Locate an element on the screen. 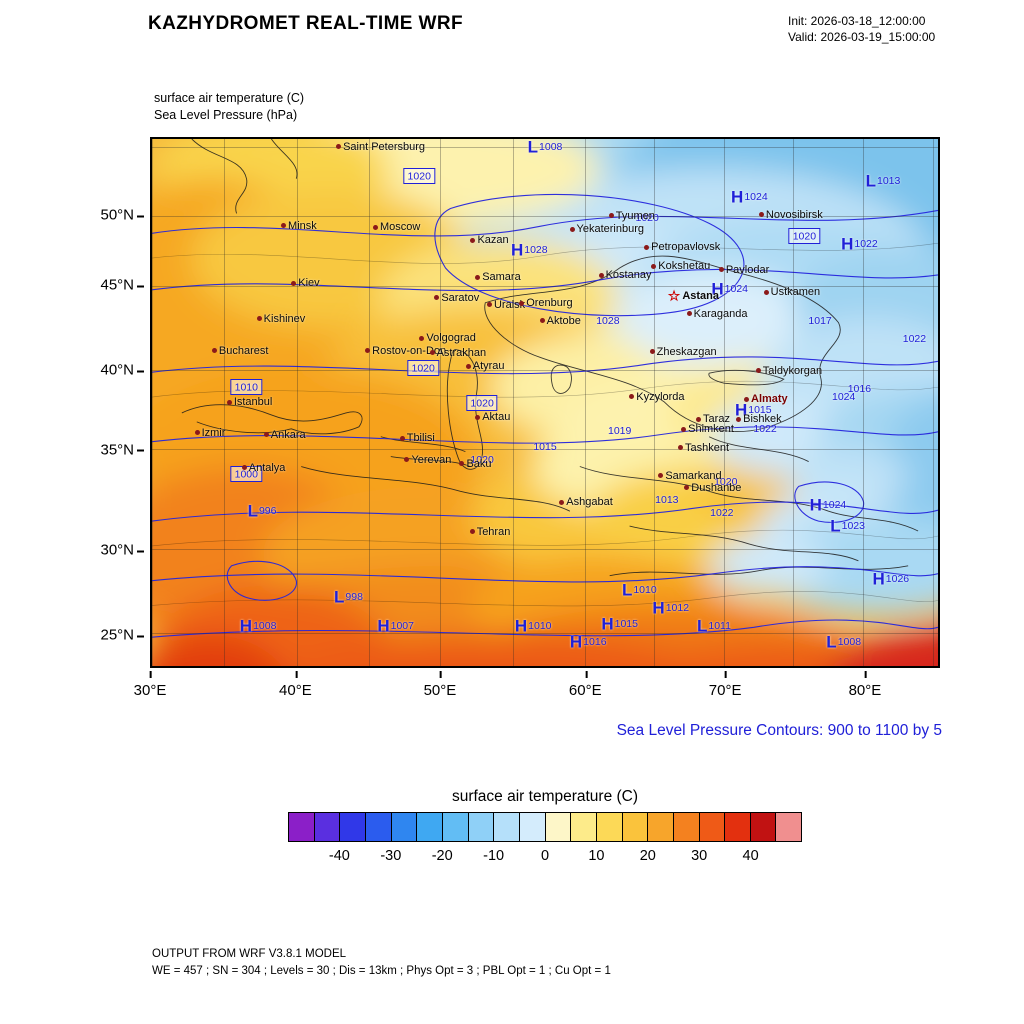 The width and height of the screenshot is (1024, 1024). pressure-label: H1016 is located at coordinates (588, 642).